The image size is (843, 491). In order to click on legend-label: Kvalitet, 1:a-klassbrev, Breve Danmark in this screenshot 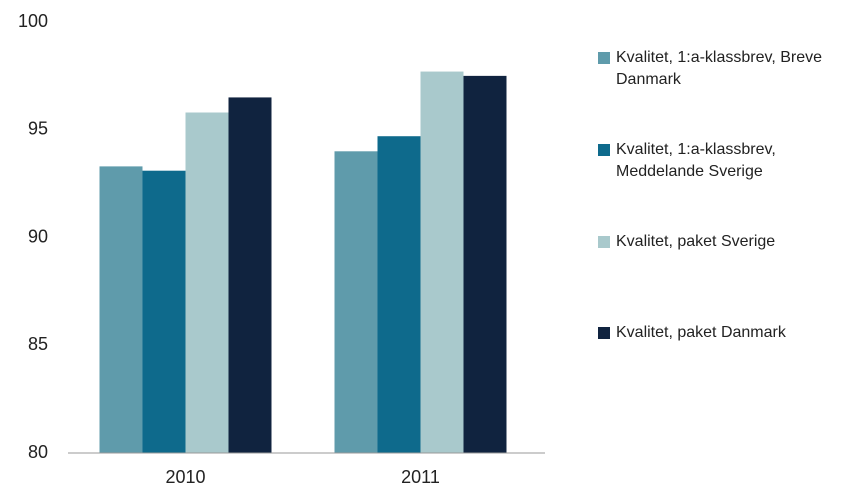, I will do `click(719, 68)`.